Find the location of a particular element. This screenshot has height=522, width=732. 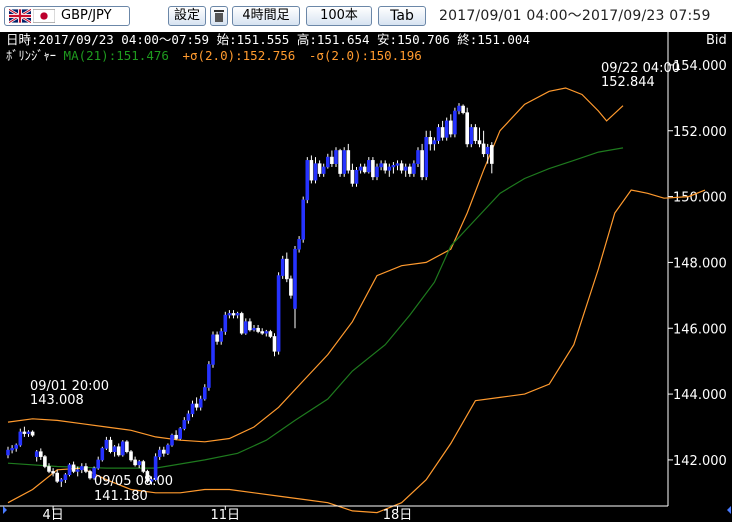

currency-pair-selector: GBP/JPY is located at coordinates (67, 16).